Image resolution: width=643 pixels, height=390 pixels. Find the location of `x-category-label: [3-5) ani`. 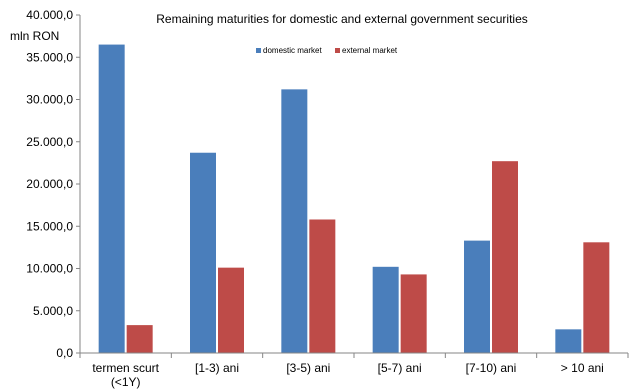

x-category-label: [3-5) ani is located at coordinates (308, 368).